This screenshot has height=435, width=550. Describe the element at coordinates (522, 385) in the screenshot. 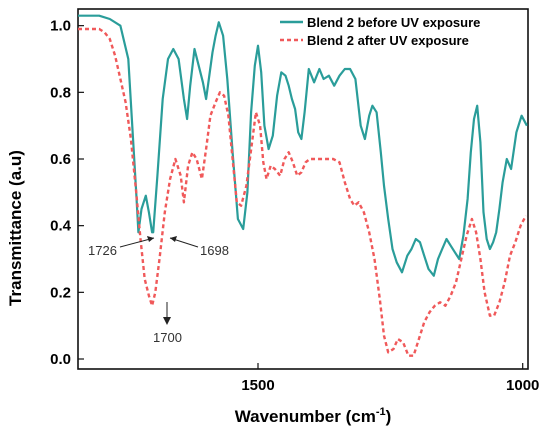

I see `x-tick-label: 1000` at that location.